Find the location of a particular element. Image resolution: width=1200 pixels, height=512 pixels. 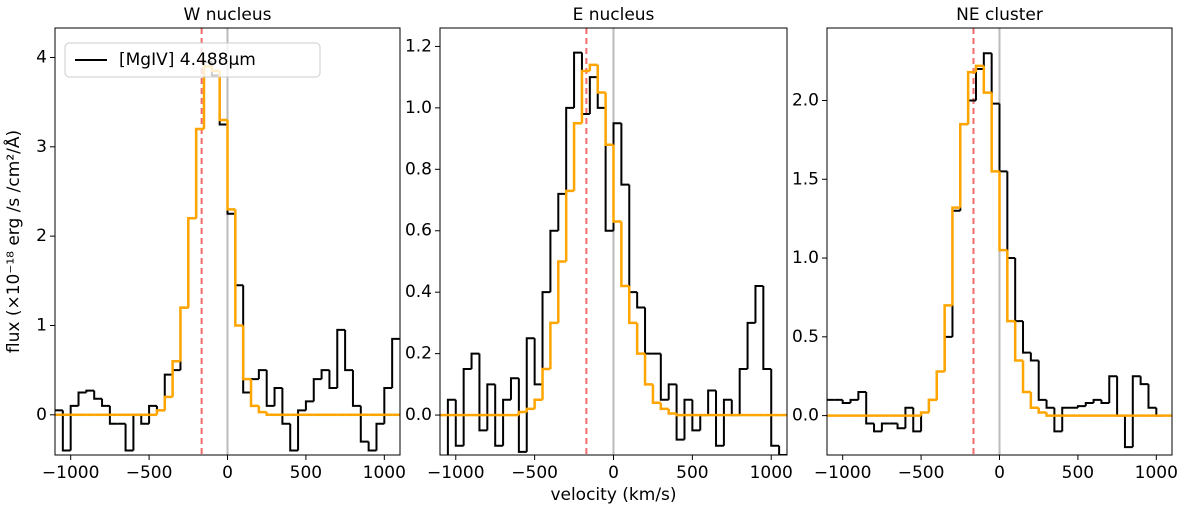

x-axis-label: velocity (km/s) is located at coordinates (613, 495).